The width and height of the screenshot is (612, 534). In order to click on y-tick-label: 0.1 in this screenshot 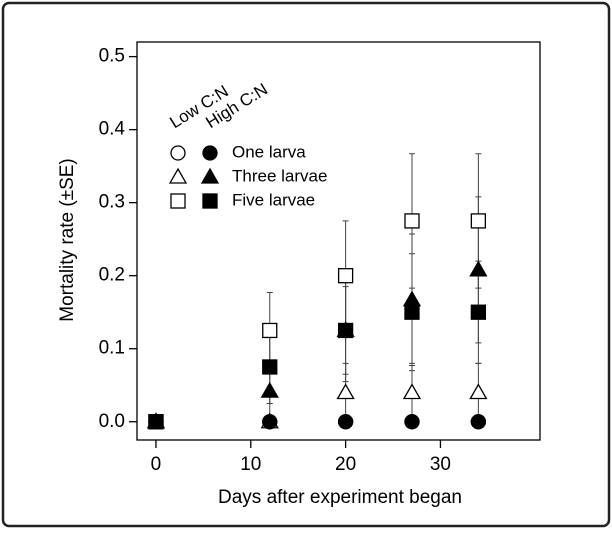, I will do `click(112, 348)`.